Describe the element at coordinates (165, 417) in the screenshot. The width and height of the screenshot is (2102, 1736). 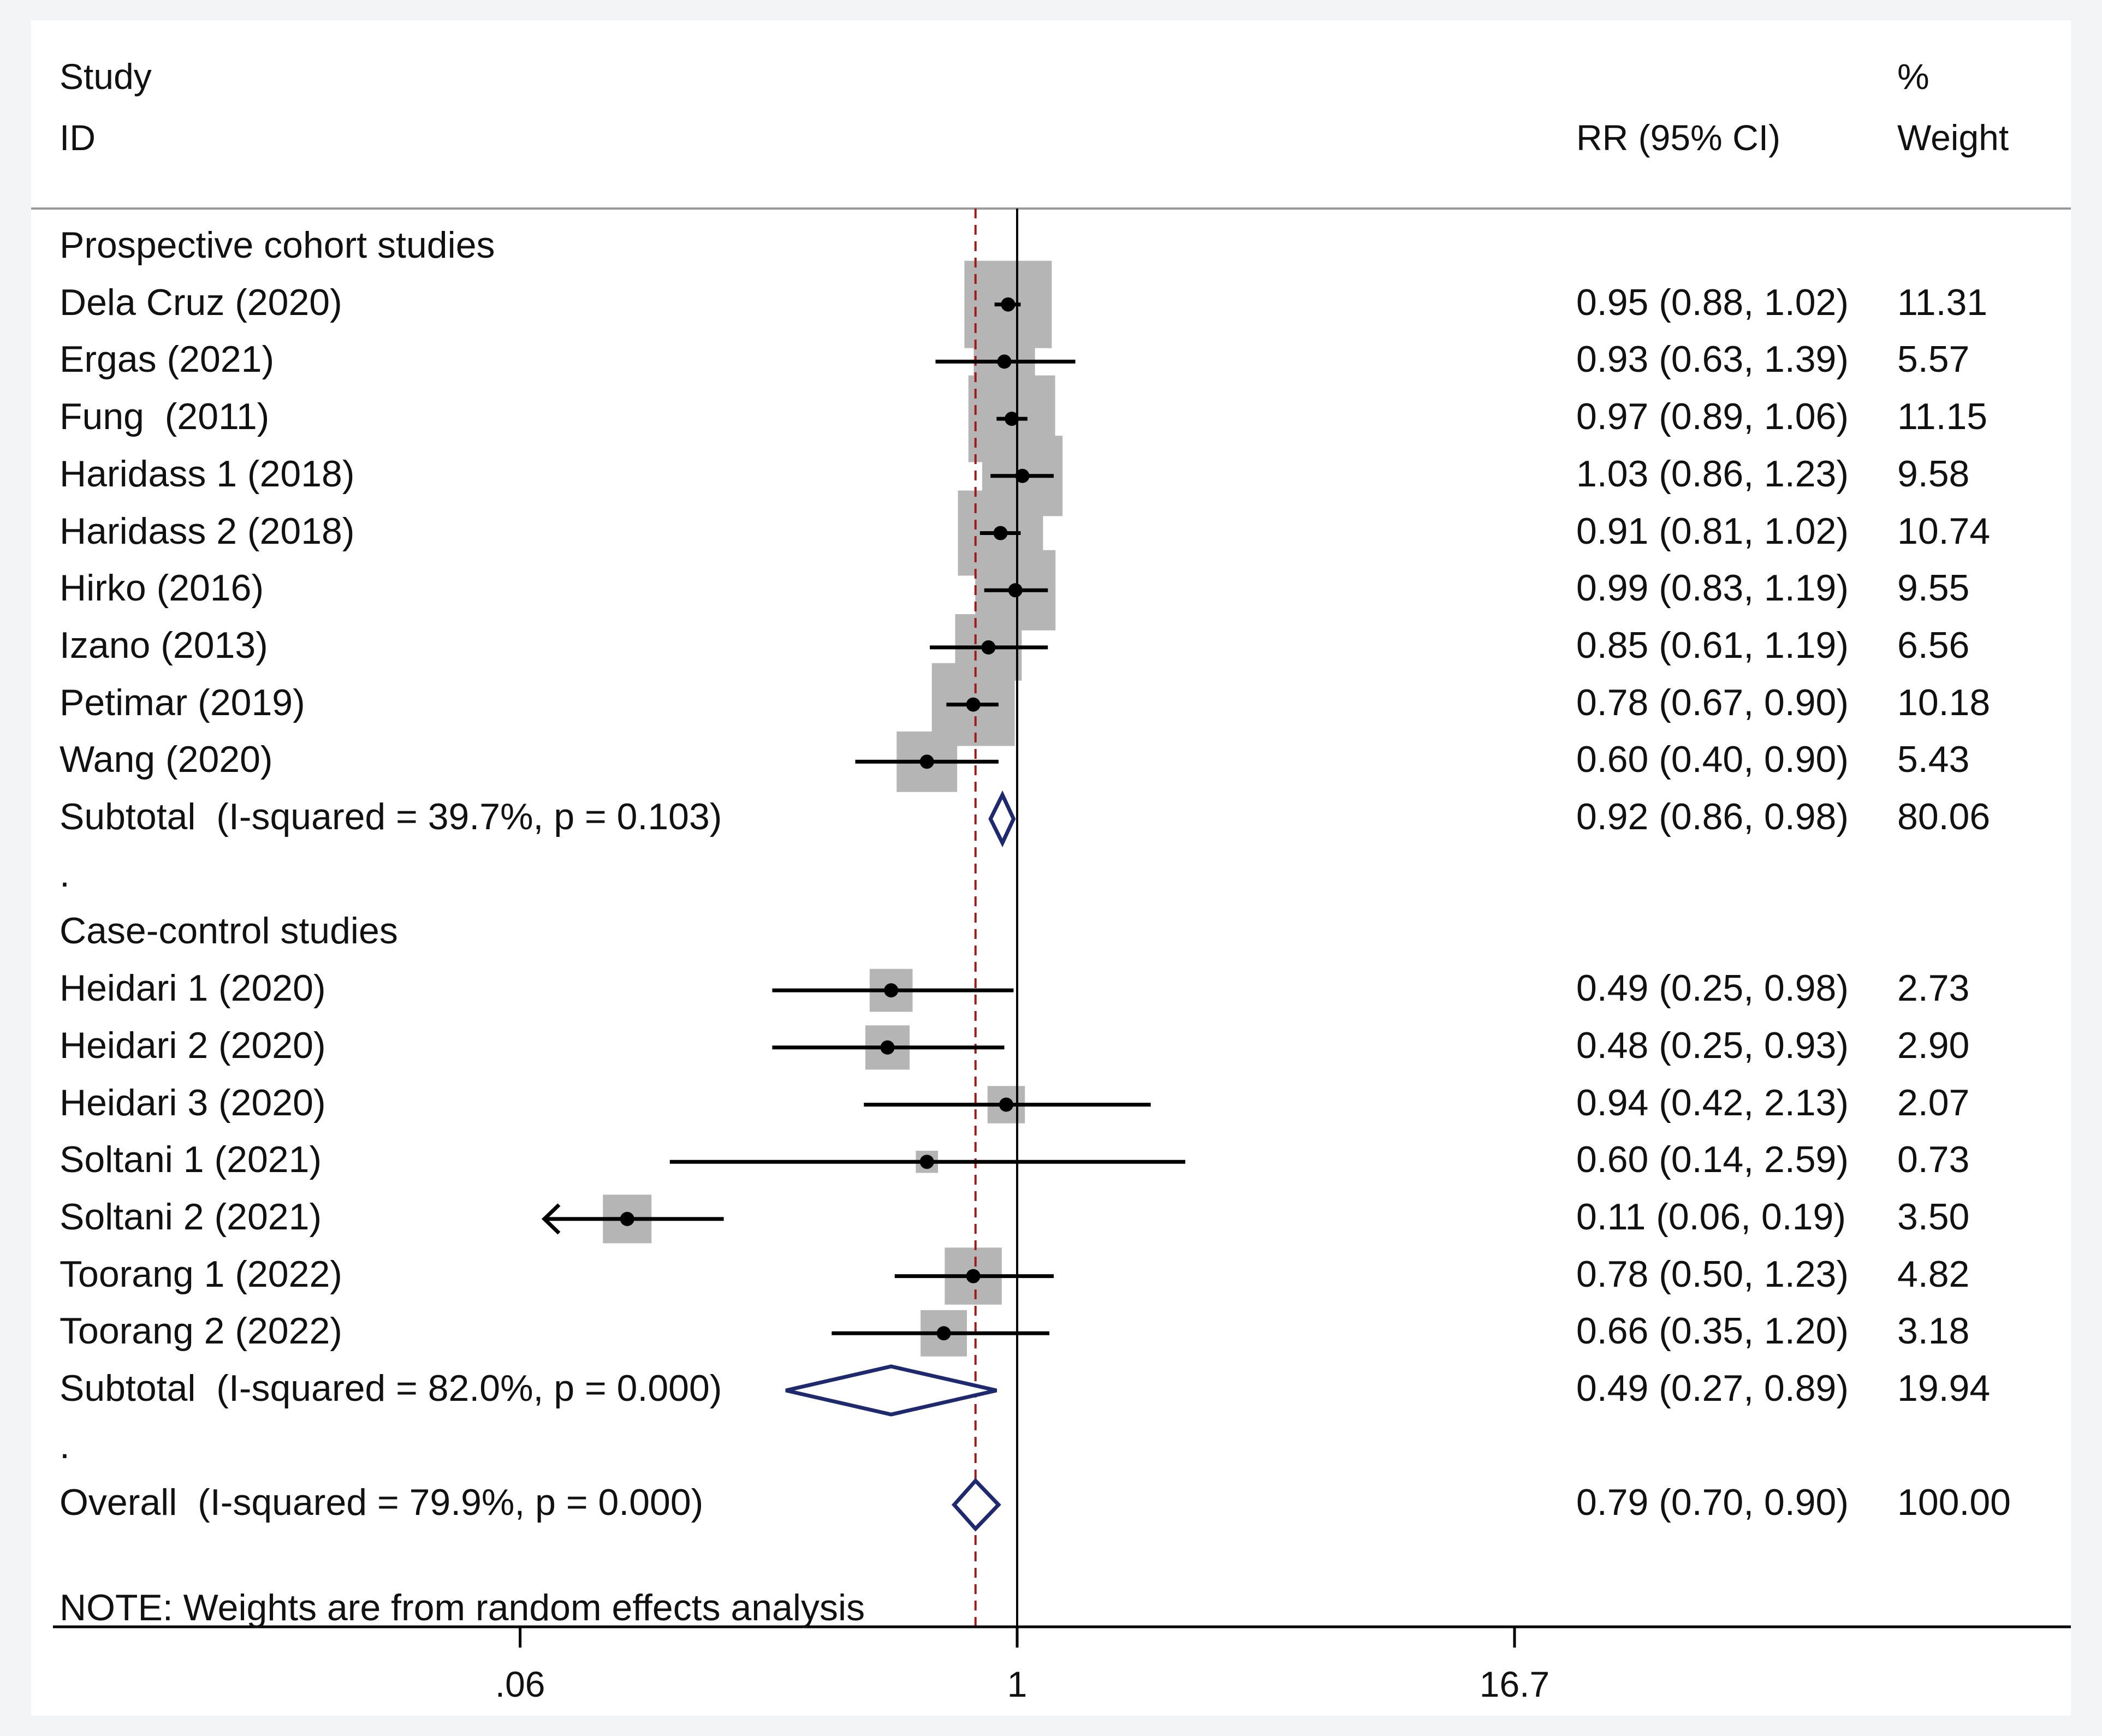
I see `row-label: Fung (2011)` at that location.